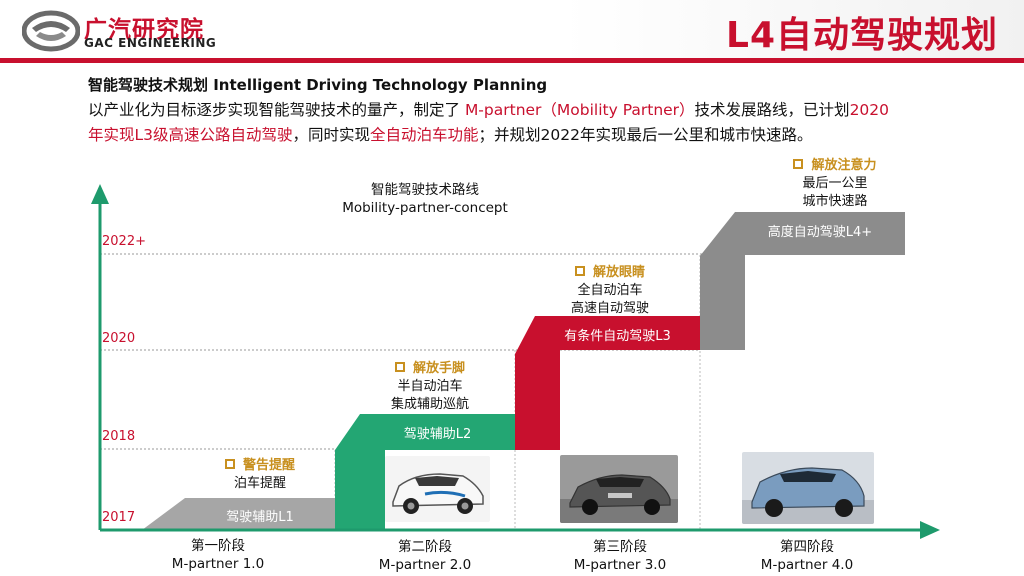 This screenshot has height=576, width=1024. I want to click on note-heading: 解放手脚, so click(430, 369).